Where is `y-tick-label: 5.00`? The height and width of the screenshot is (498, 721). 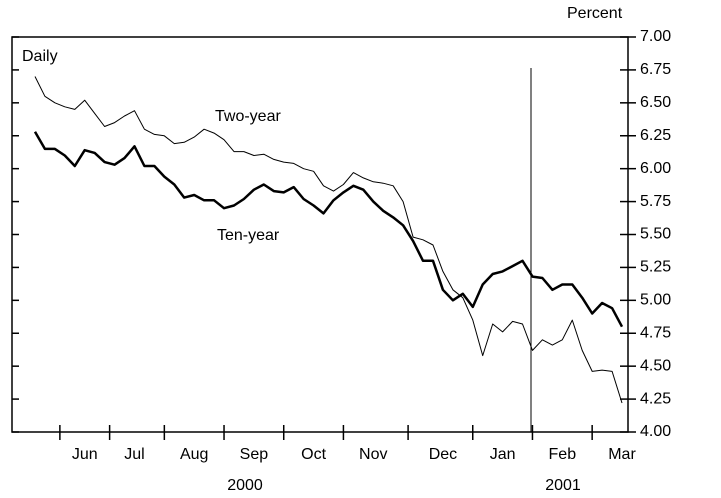
y-tick-label: 5.00 is located at coordinates (655, 300).